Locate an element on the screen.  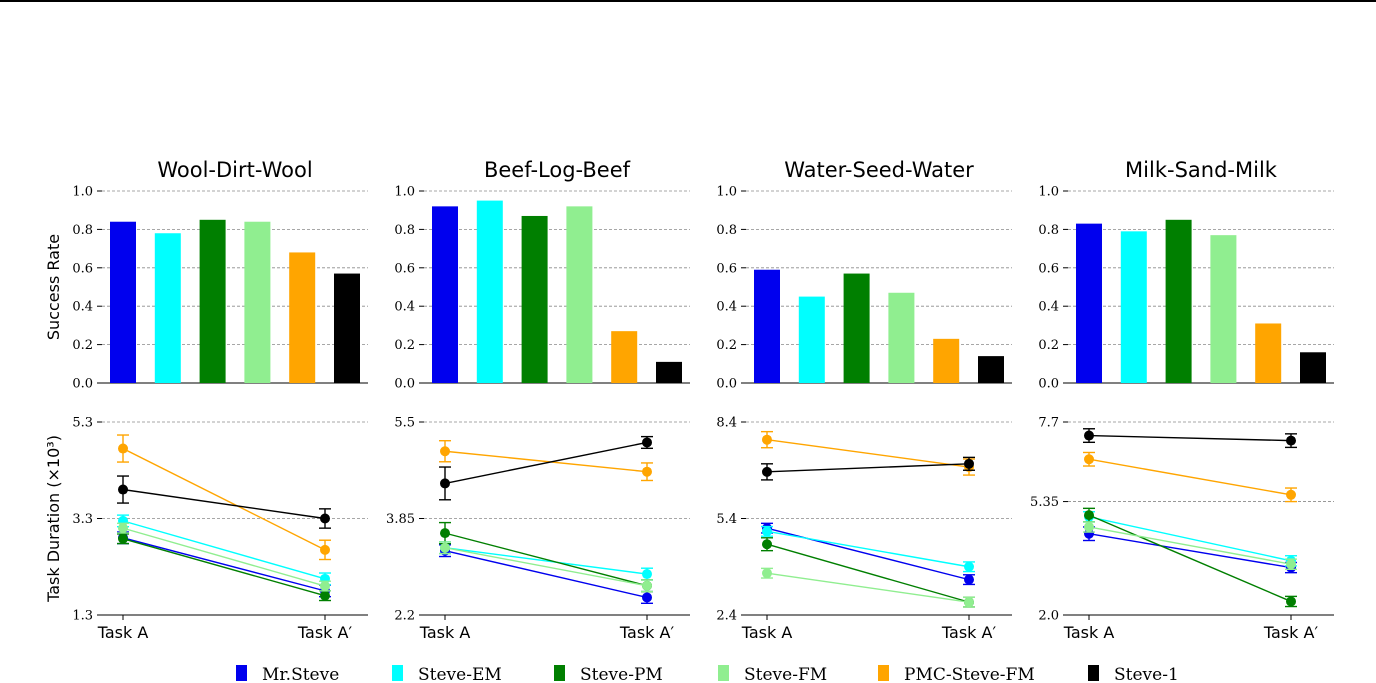
legend-label: Steve-EM is located at coordinates (460, 674).